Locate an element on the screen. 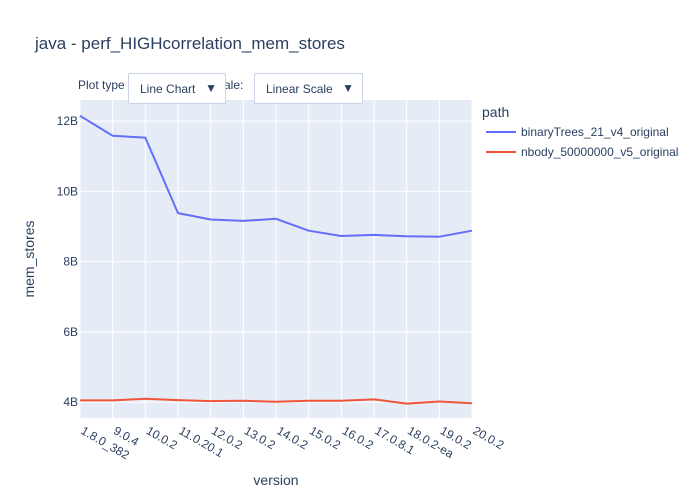  x-tick-label: 10.0.2 is located at coordinates (162, 437).